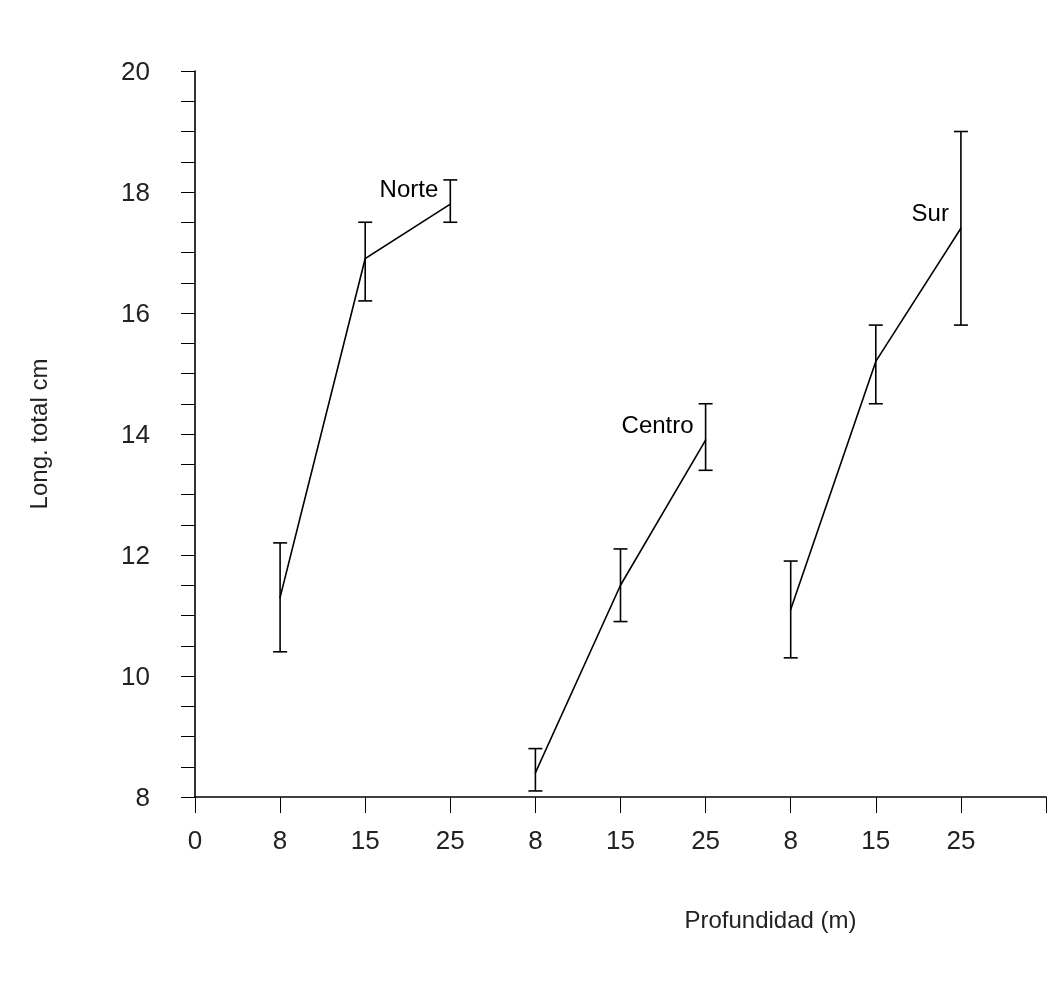 The width and height of the screenshot is (1058, 1002). I want to click on y-axis-title: Long. total cm, so click(38, 434).